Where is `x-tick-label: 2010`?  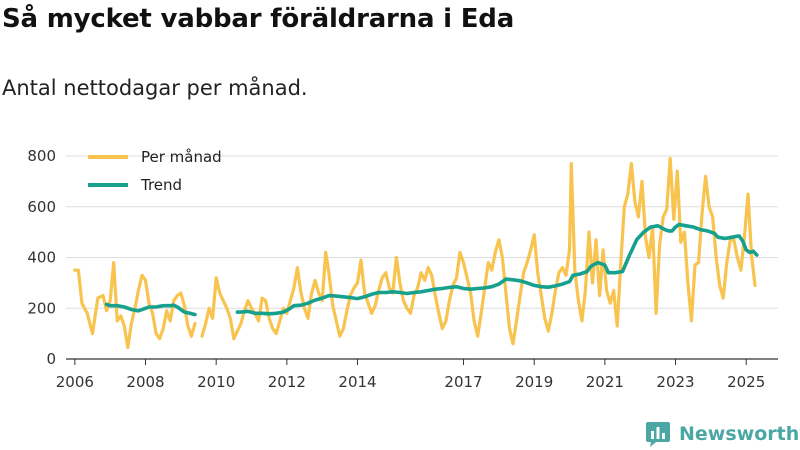
x-tick-label: 2010 is located at coordinates (216, 382).